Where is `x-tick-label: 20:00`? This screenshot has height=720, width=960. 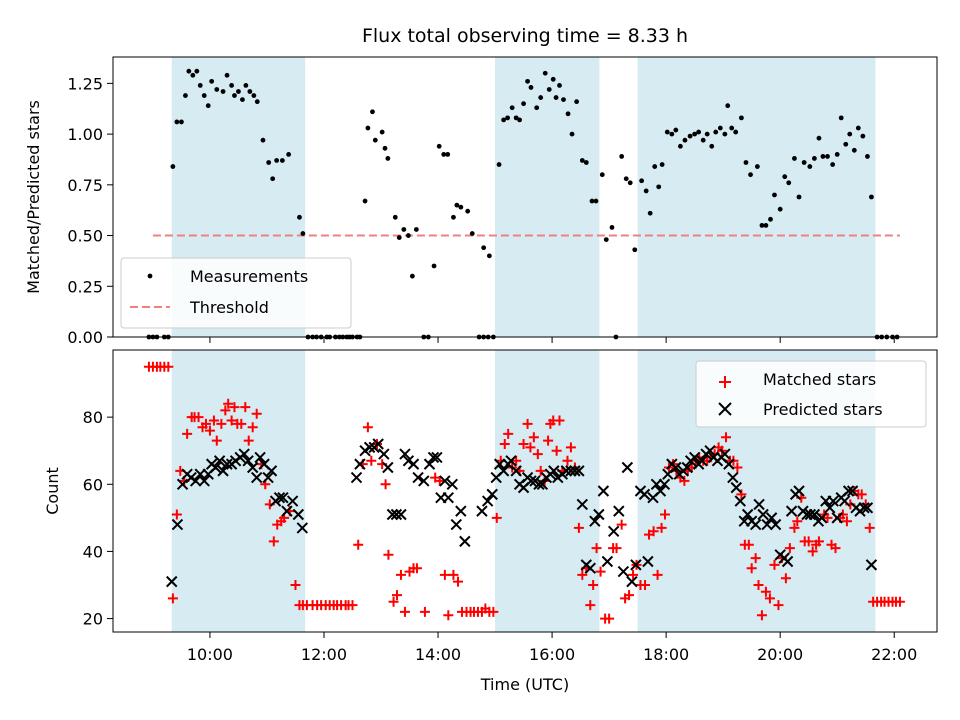 x-tick-label: 20:00 is located at coordinates (780, 654).